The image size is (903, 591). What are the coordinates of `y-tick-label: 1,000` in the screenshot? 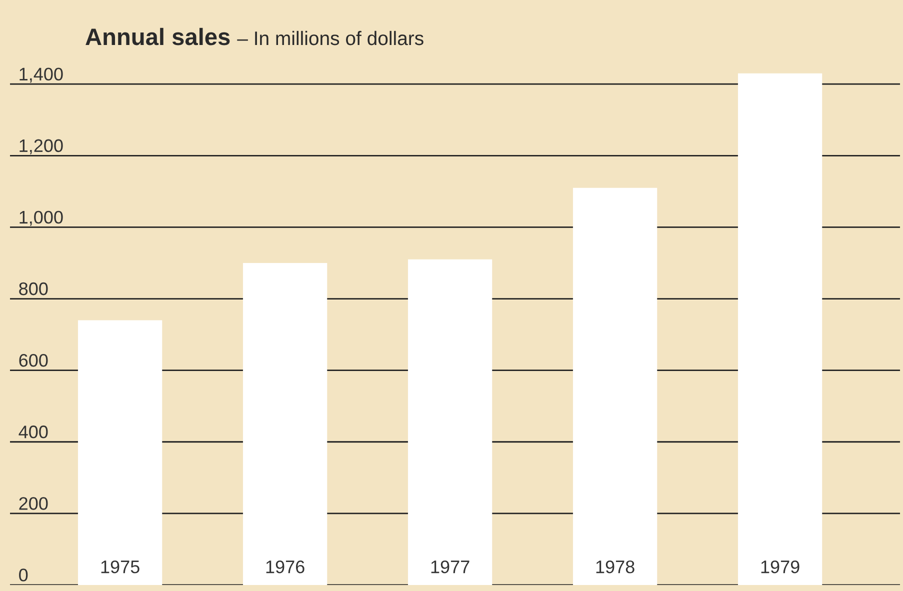 It's located at (41, 218).